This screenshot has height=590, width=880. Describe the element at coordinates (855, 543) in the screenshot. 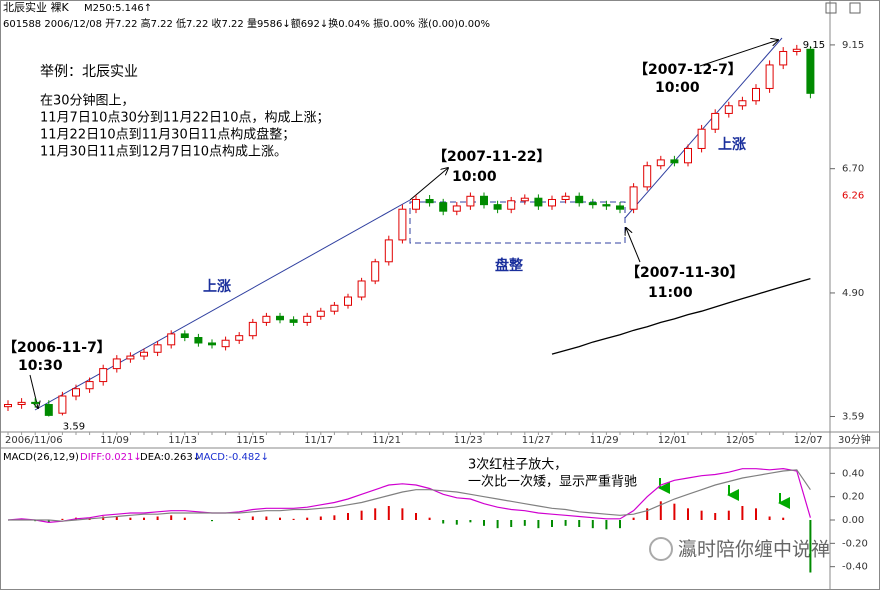

I see `y-tick-label: -0.20` at that location.